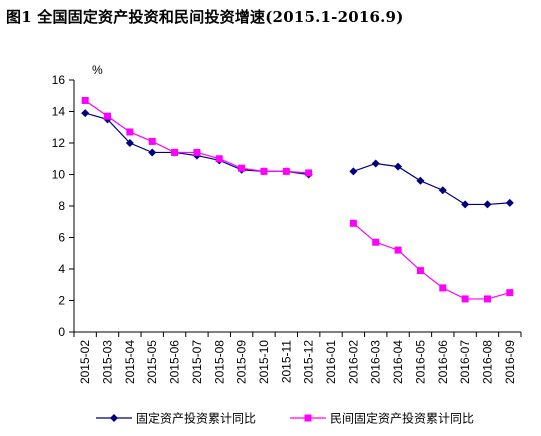 The image size is (541, 436). What do you see at coordinates (376, 362) in the screenshot?
I see `x-tick-label: 2016-03` at bounding box center [376, 362].